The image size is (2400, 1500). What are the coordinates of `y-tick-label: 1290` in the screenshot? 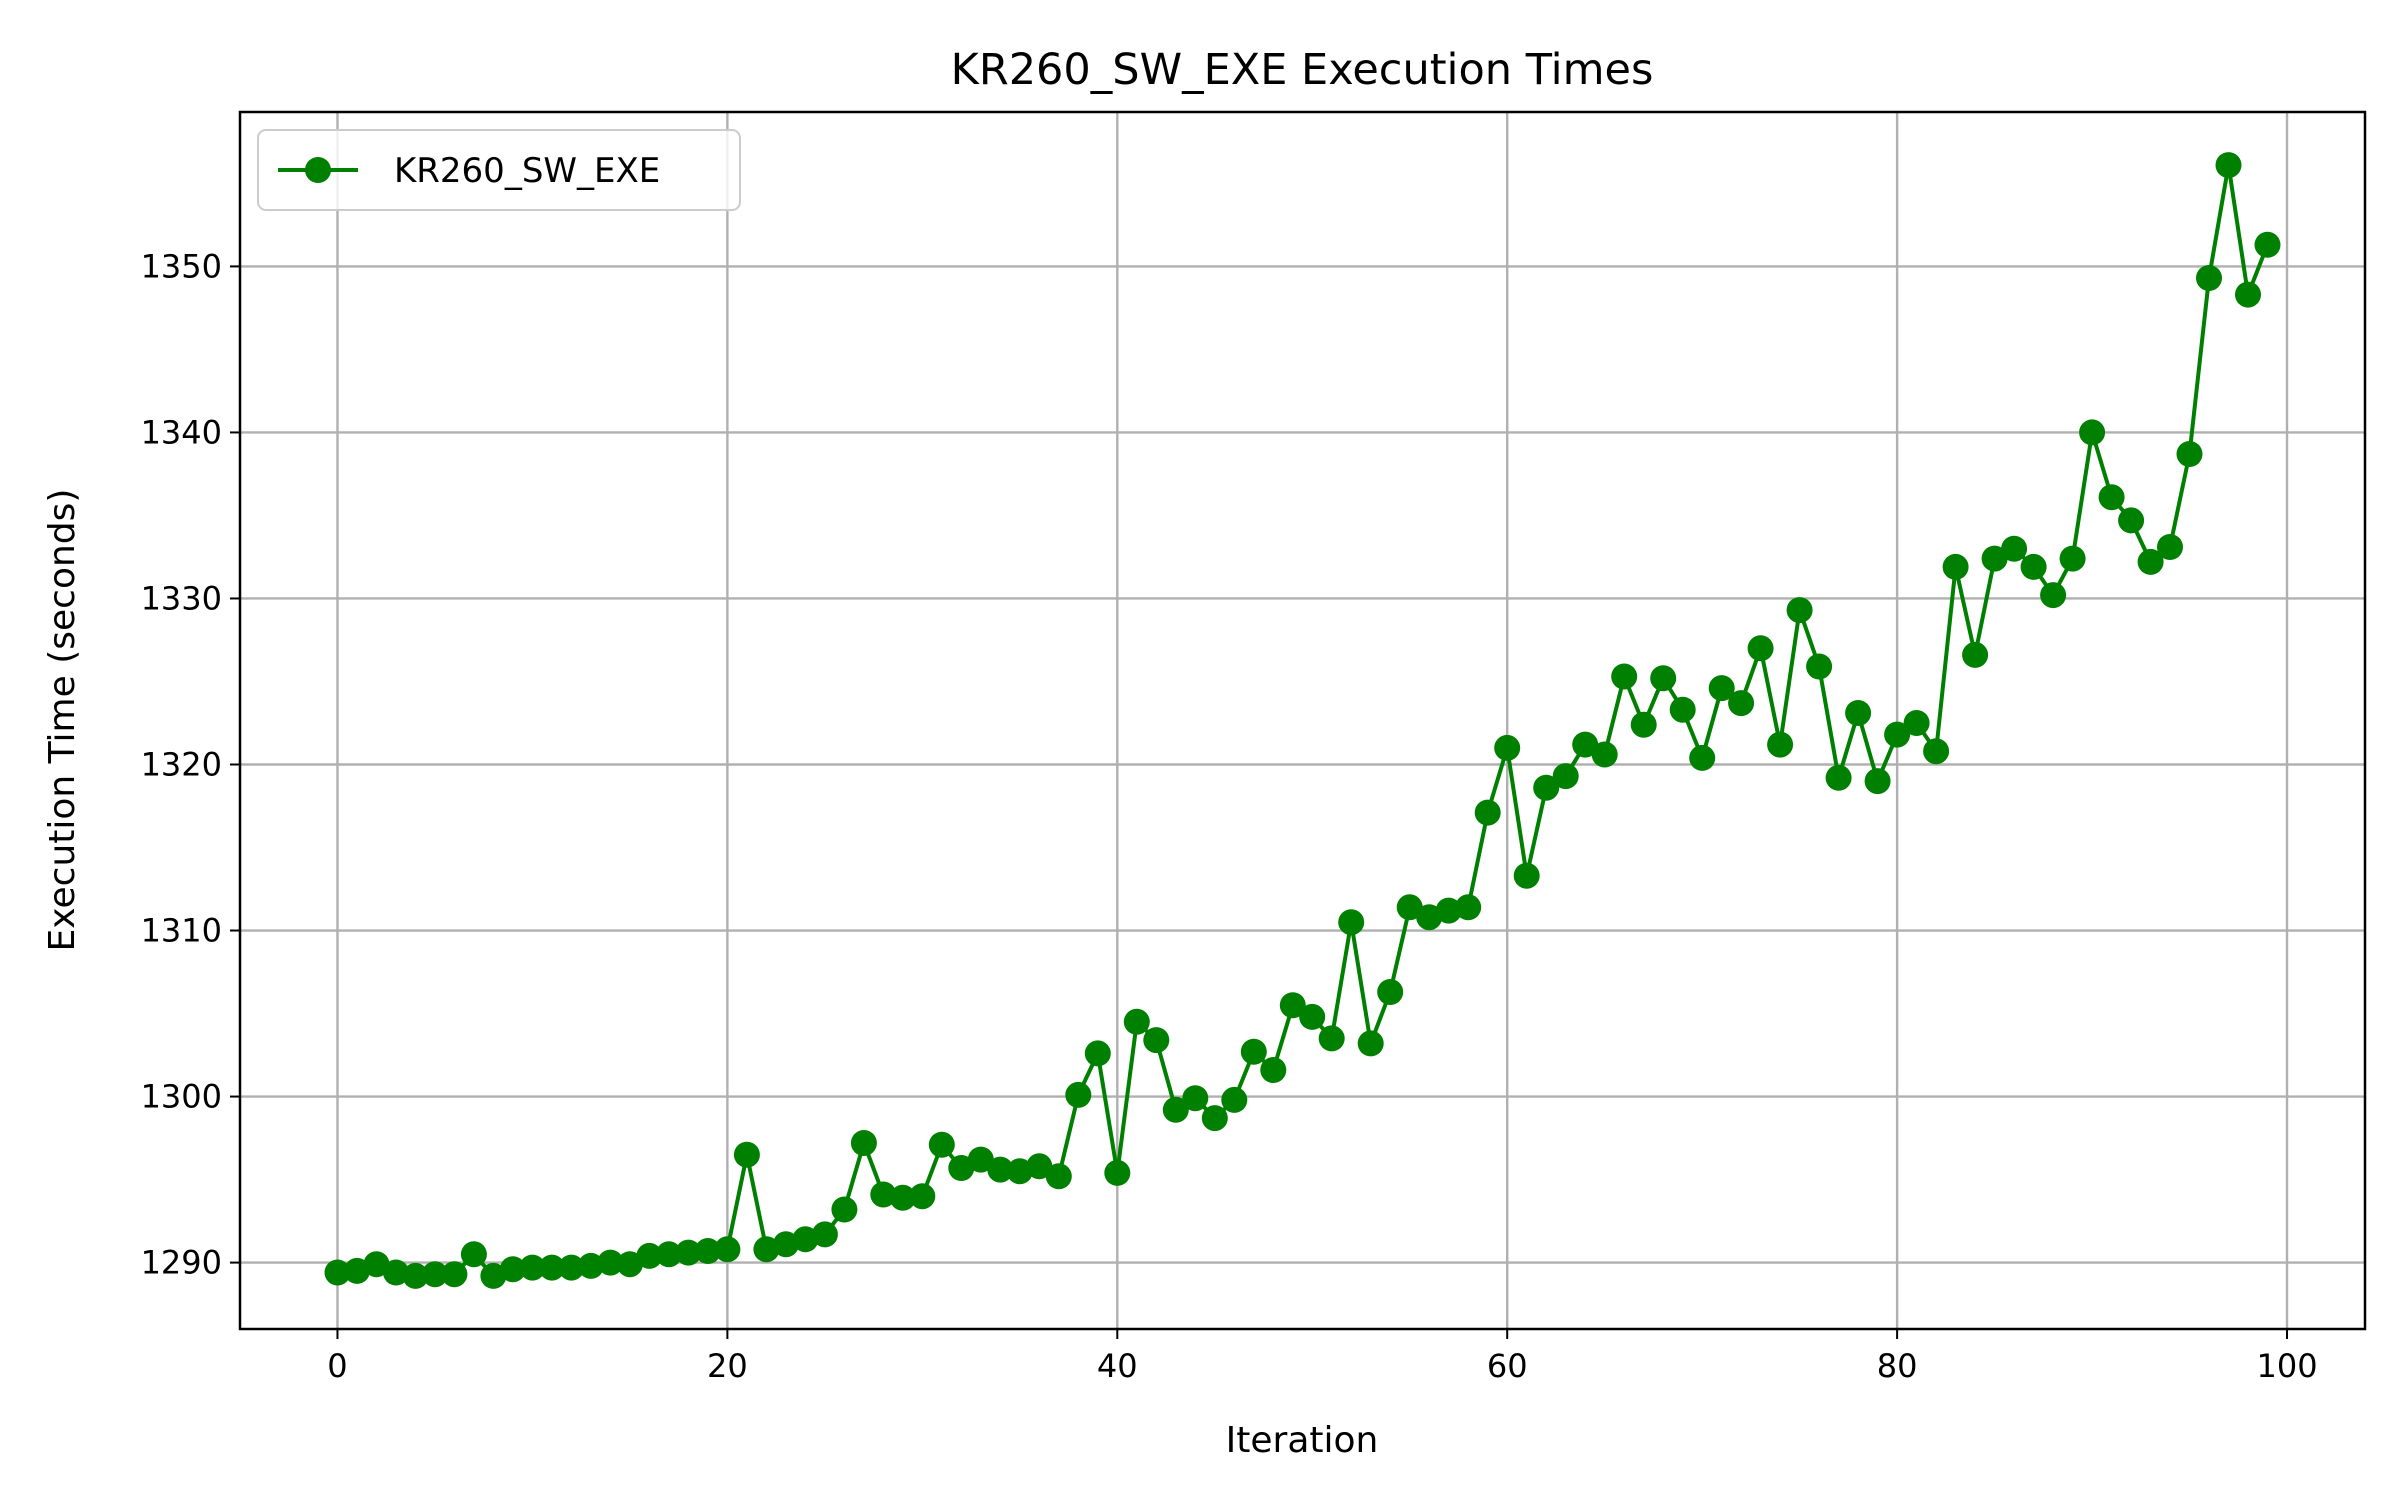 It's located at (181, 1263).